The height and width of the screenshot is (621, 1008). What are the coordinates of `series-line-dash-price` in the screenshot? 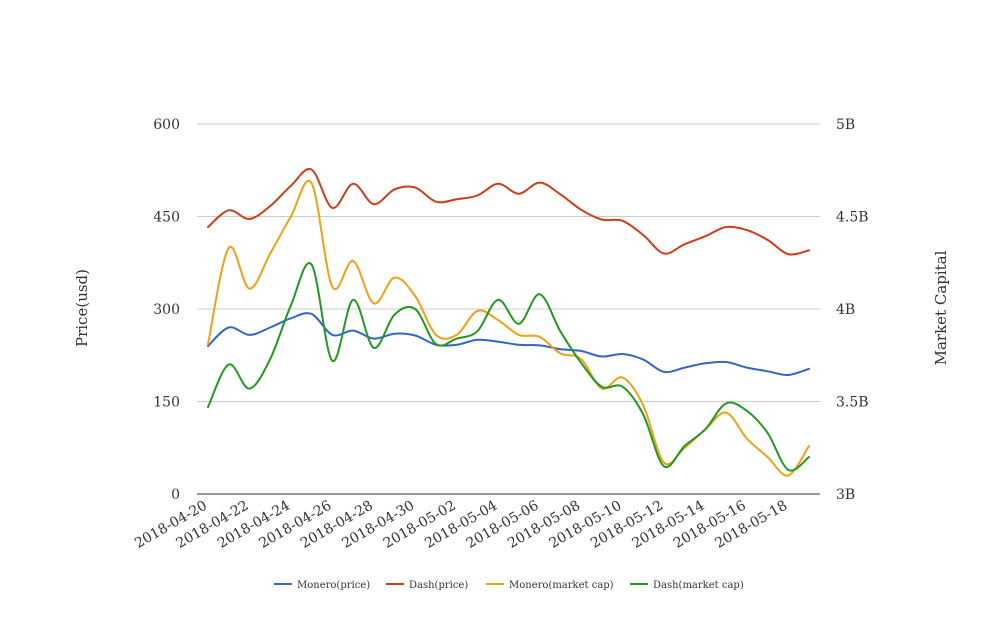 It's located at (508, 212).